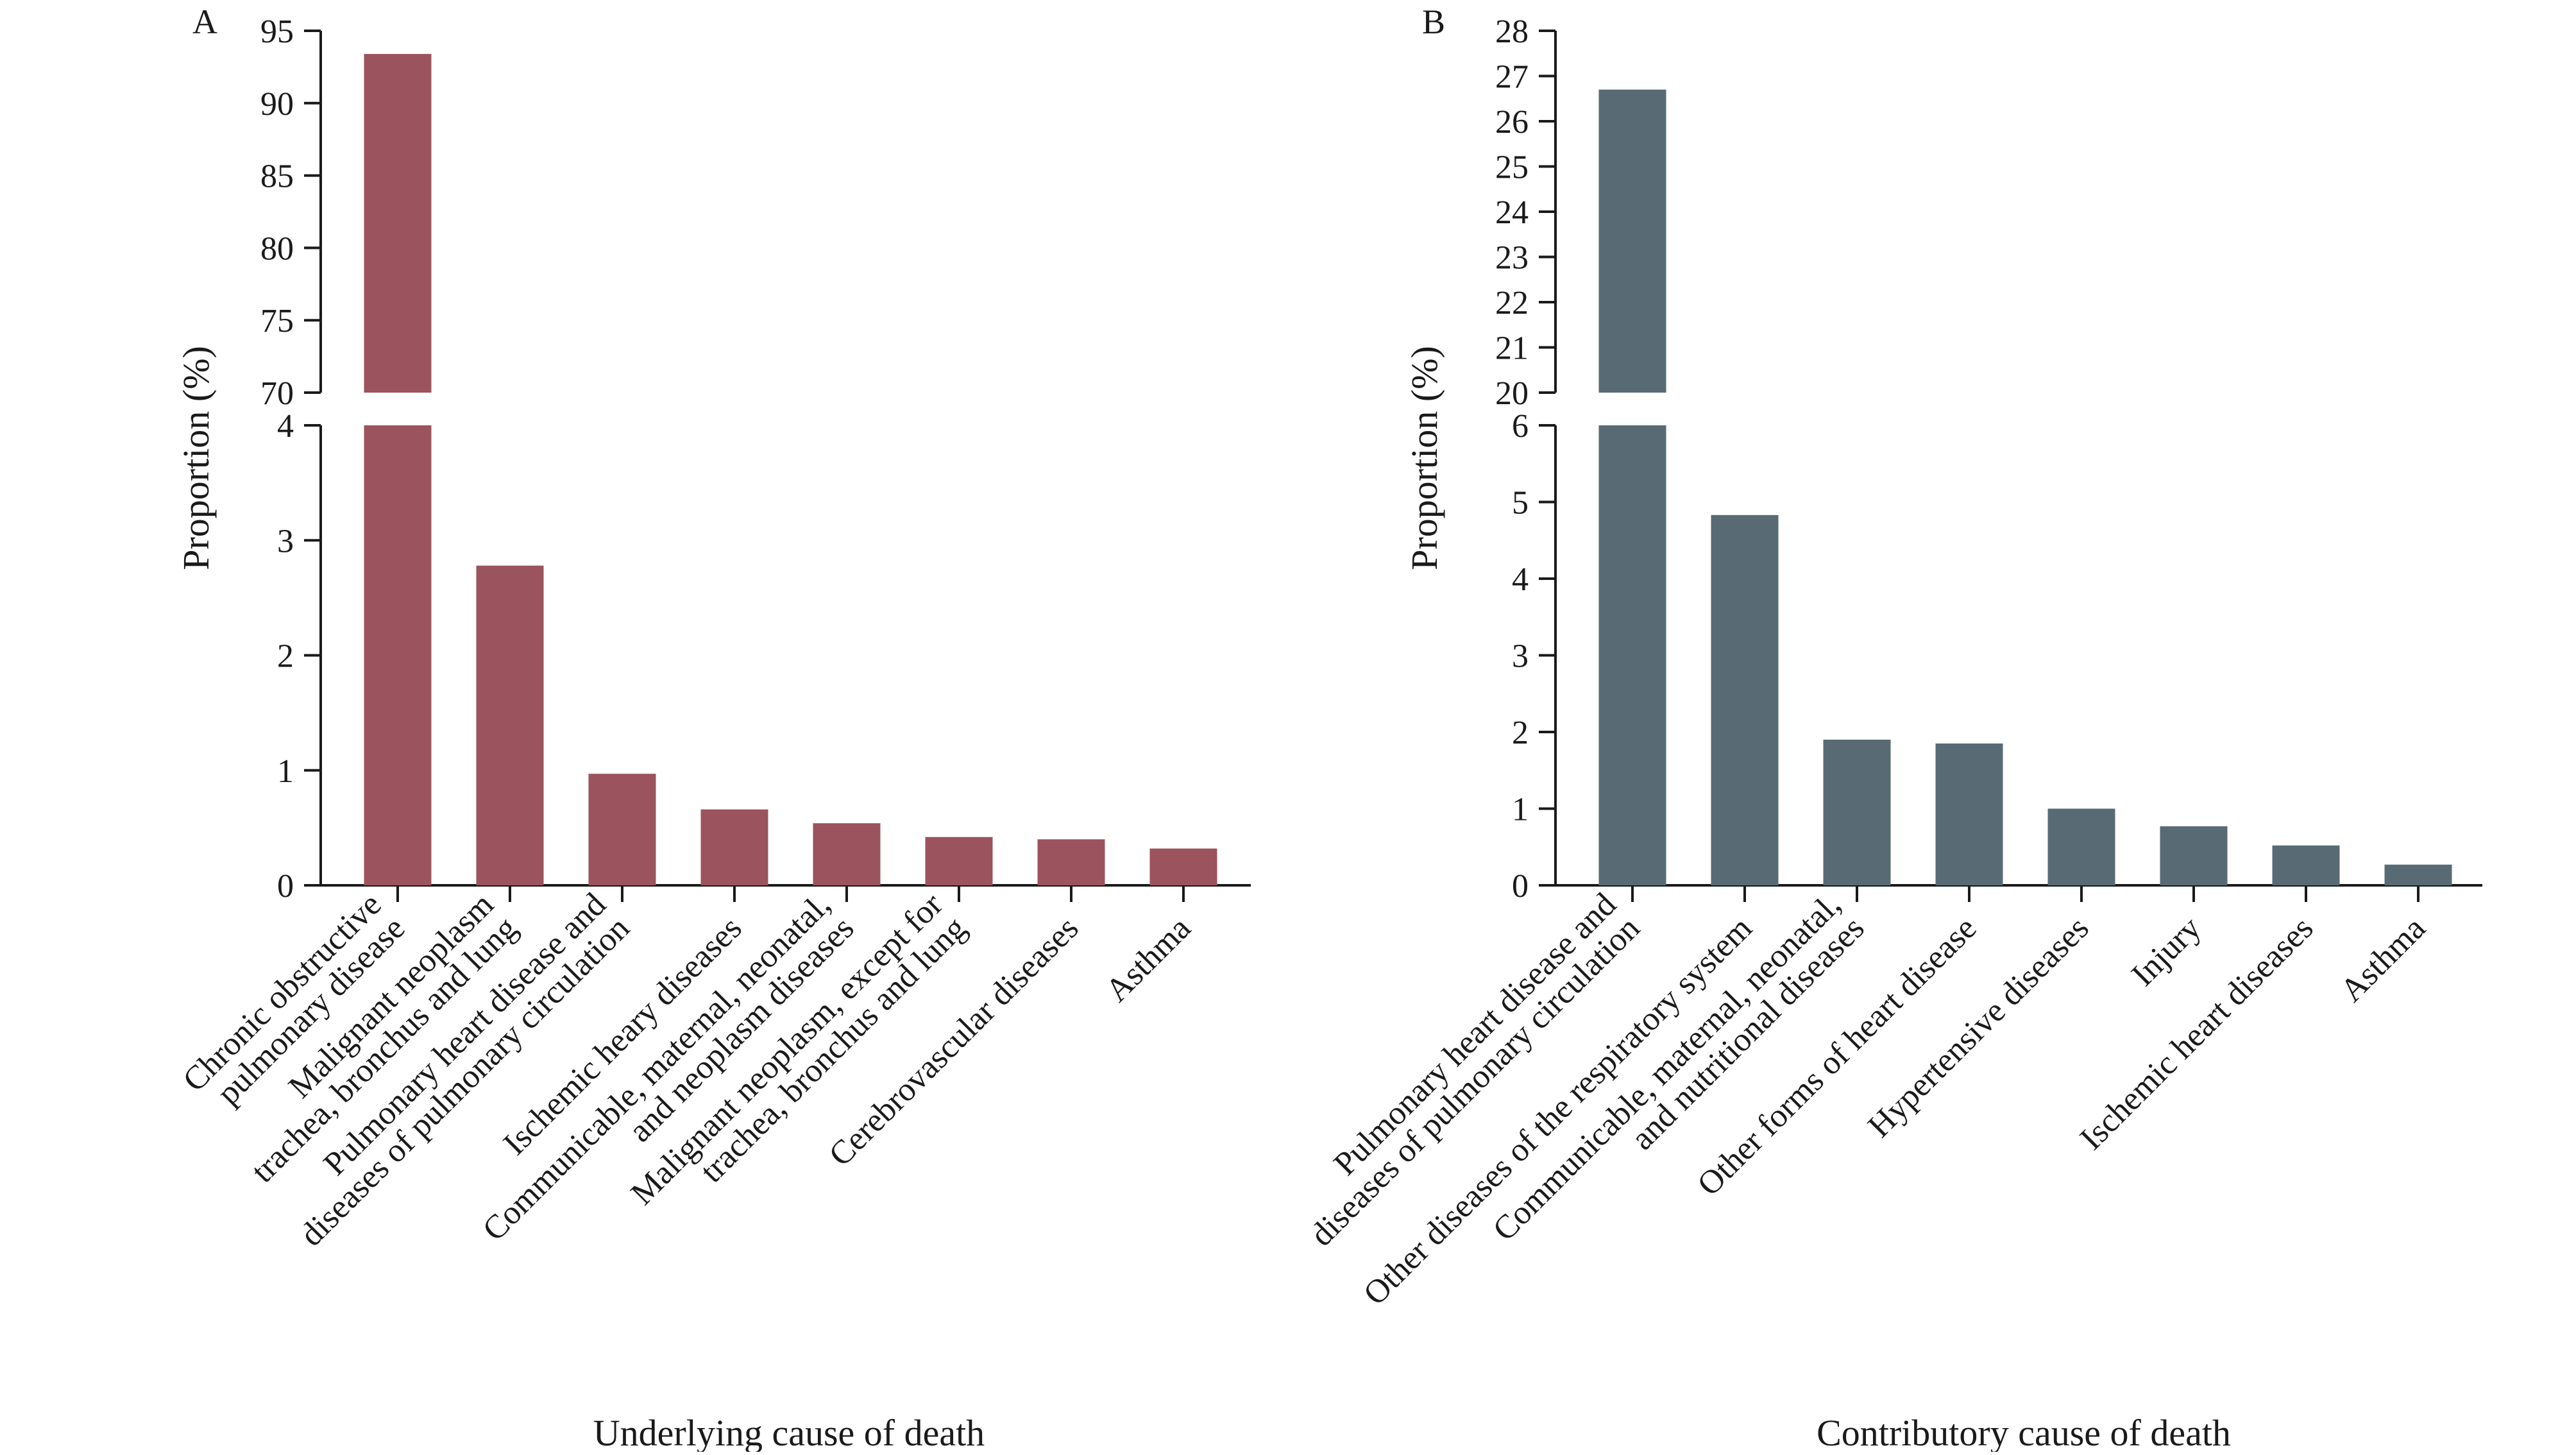 The width and height of the screenshot is (2576, 1455). Describe the element at coordinates (1512, 167) in the screenshot. I see `panel-b-y-tick-label: 25` at that location.